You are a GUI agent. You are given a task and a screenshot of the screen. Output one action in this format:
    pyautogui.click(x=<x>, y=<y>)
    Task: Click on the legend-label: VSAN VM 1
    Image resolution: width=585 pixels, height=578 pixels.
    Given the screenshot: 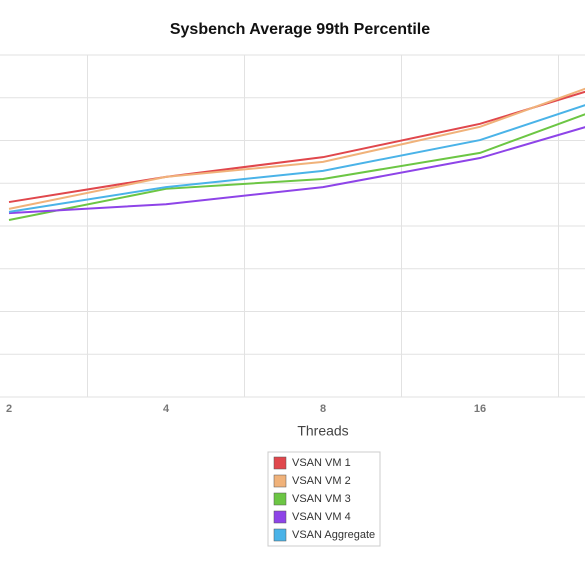 What is the action you would take?
    pyautogui.click(x=321, y=463)
    